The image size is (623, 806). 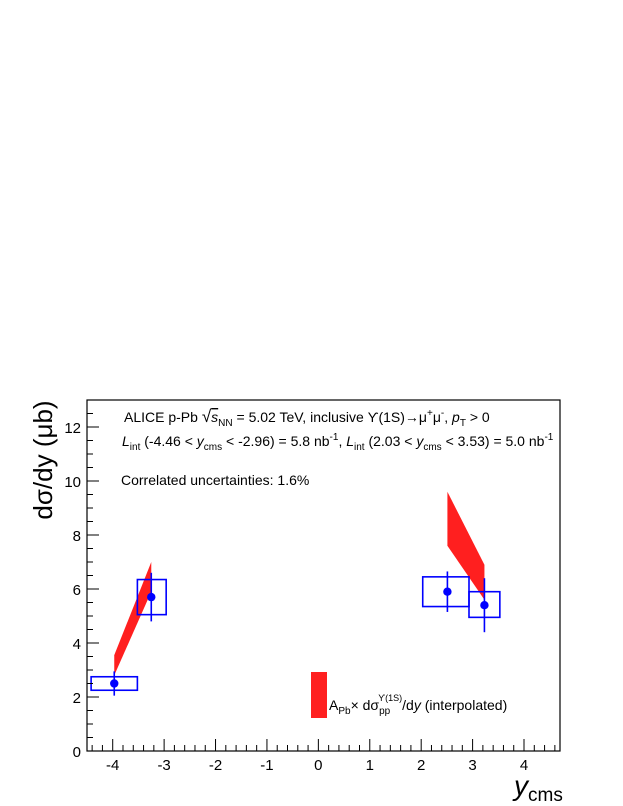 I want to click on x-axis-title: ycms, so click(x=537, y=788).